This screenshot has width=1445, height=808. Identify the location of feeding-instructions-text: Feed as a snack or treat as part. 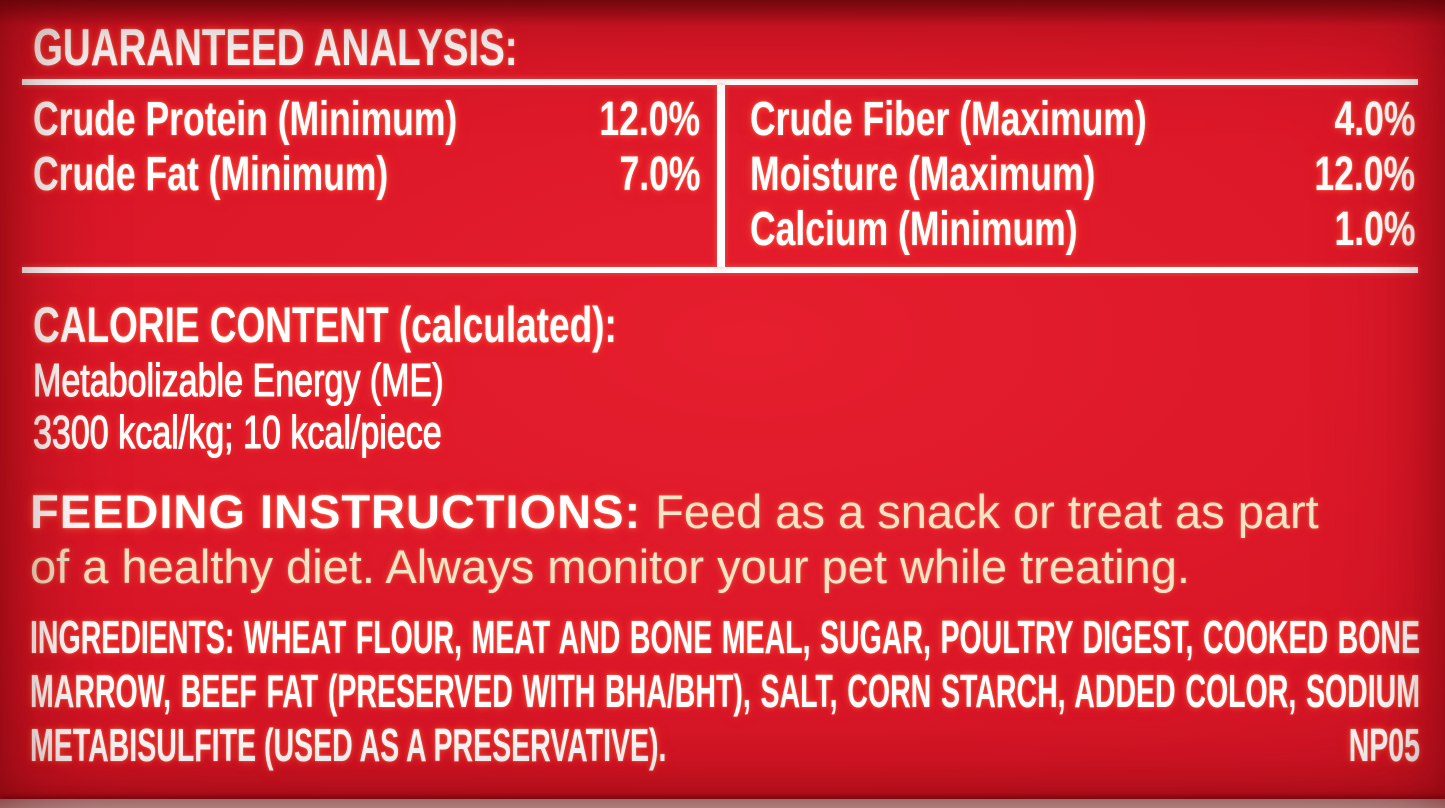
(987, 511).